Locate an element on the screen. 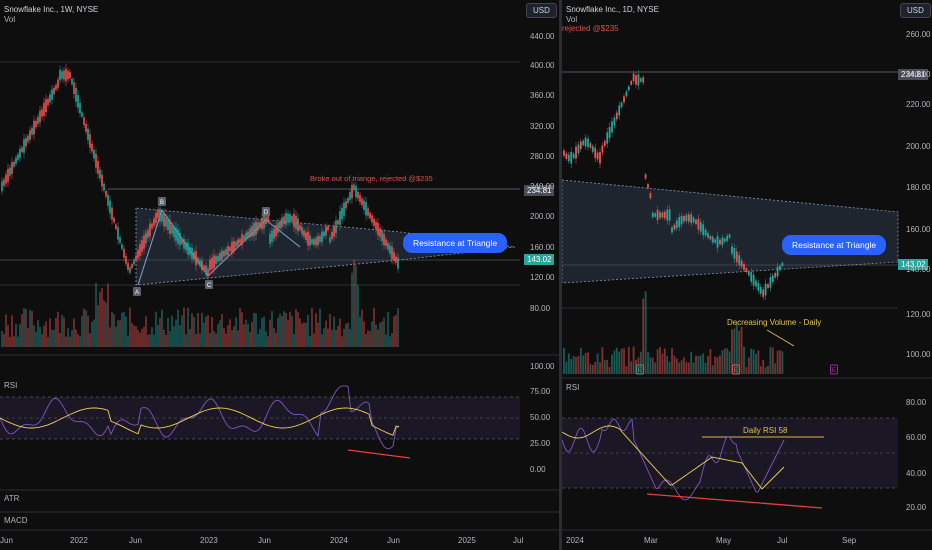 The height and width of the screenshot is (550, 932). weekly-currency-button: USD is located at coordinates (541, 10).